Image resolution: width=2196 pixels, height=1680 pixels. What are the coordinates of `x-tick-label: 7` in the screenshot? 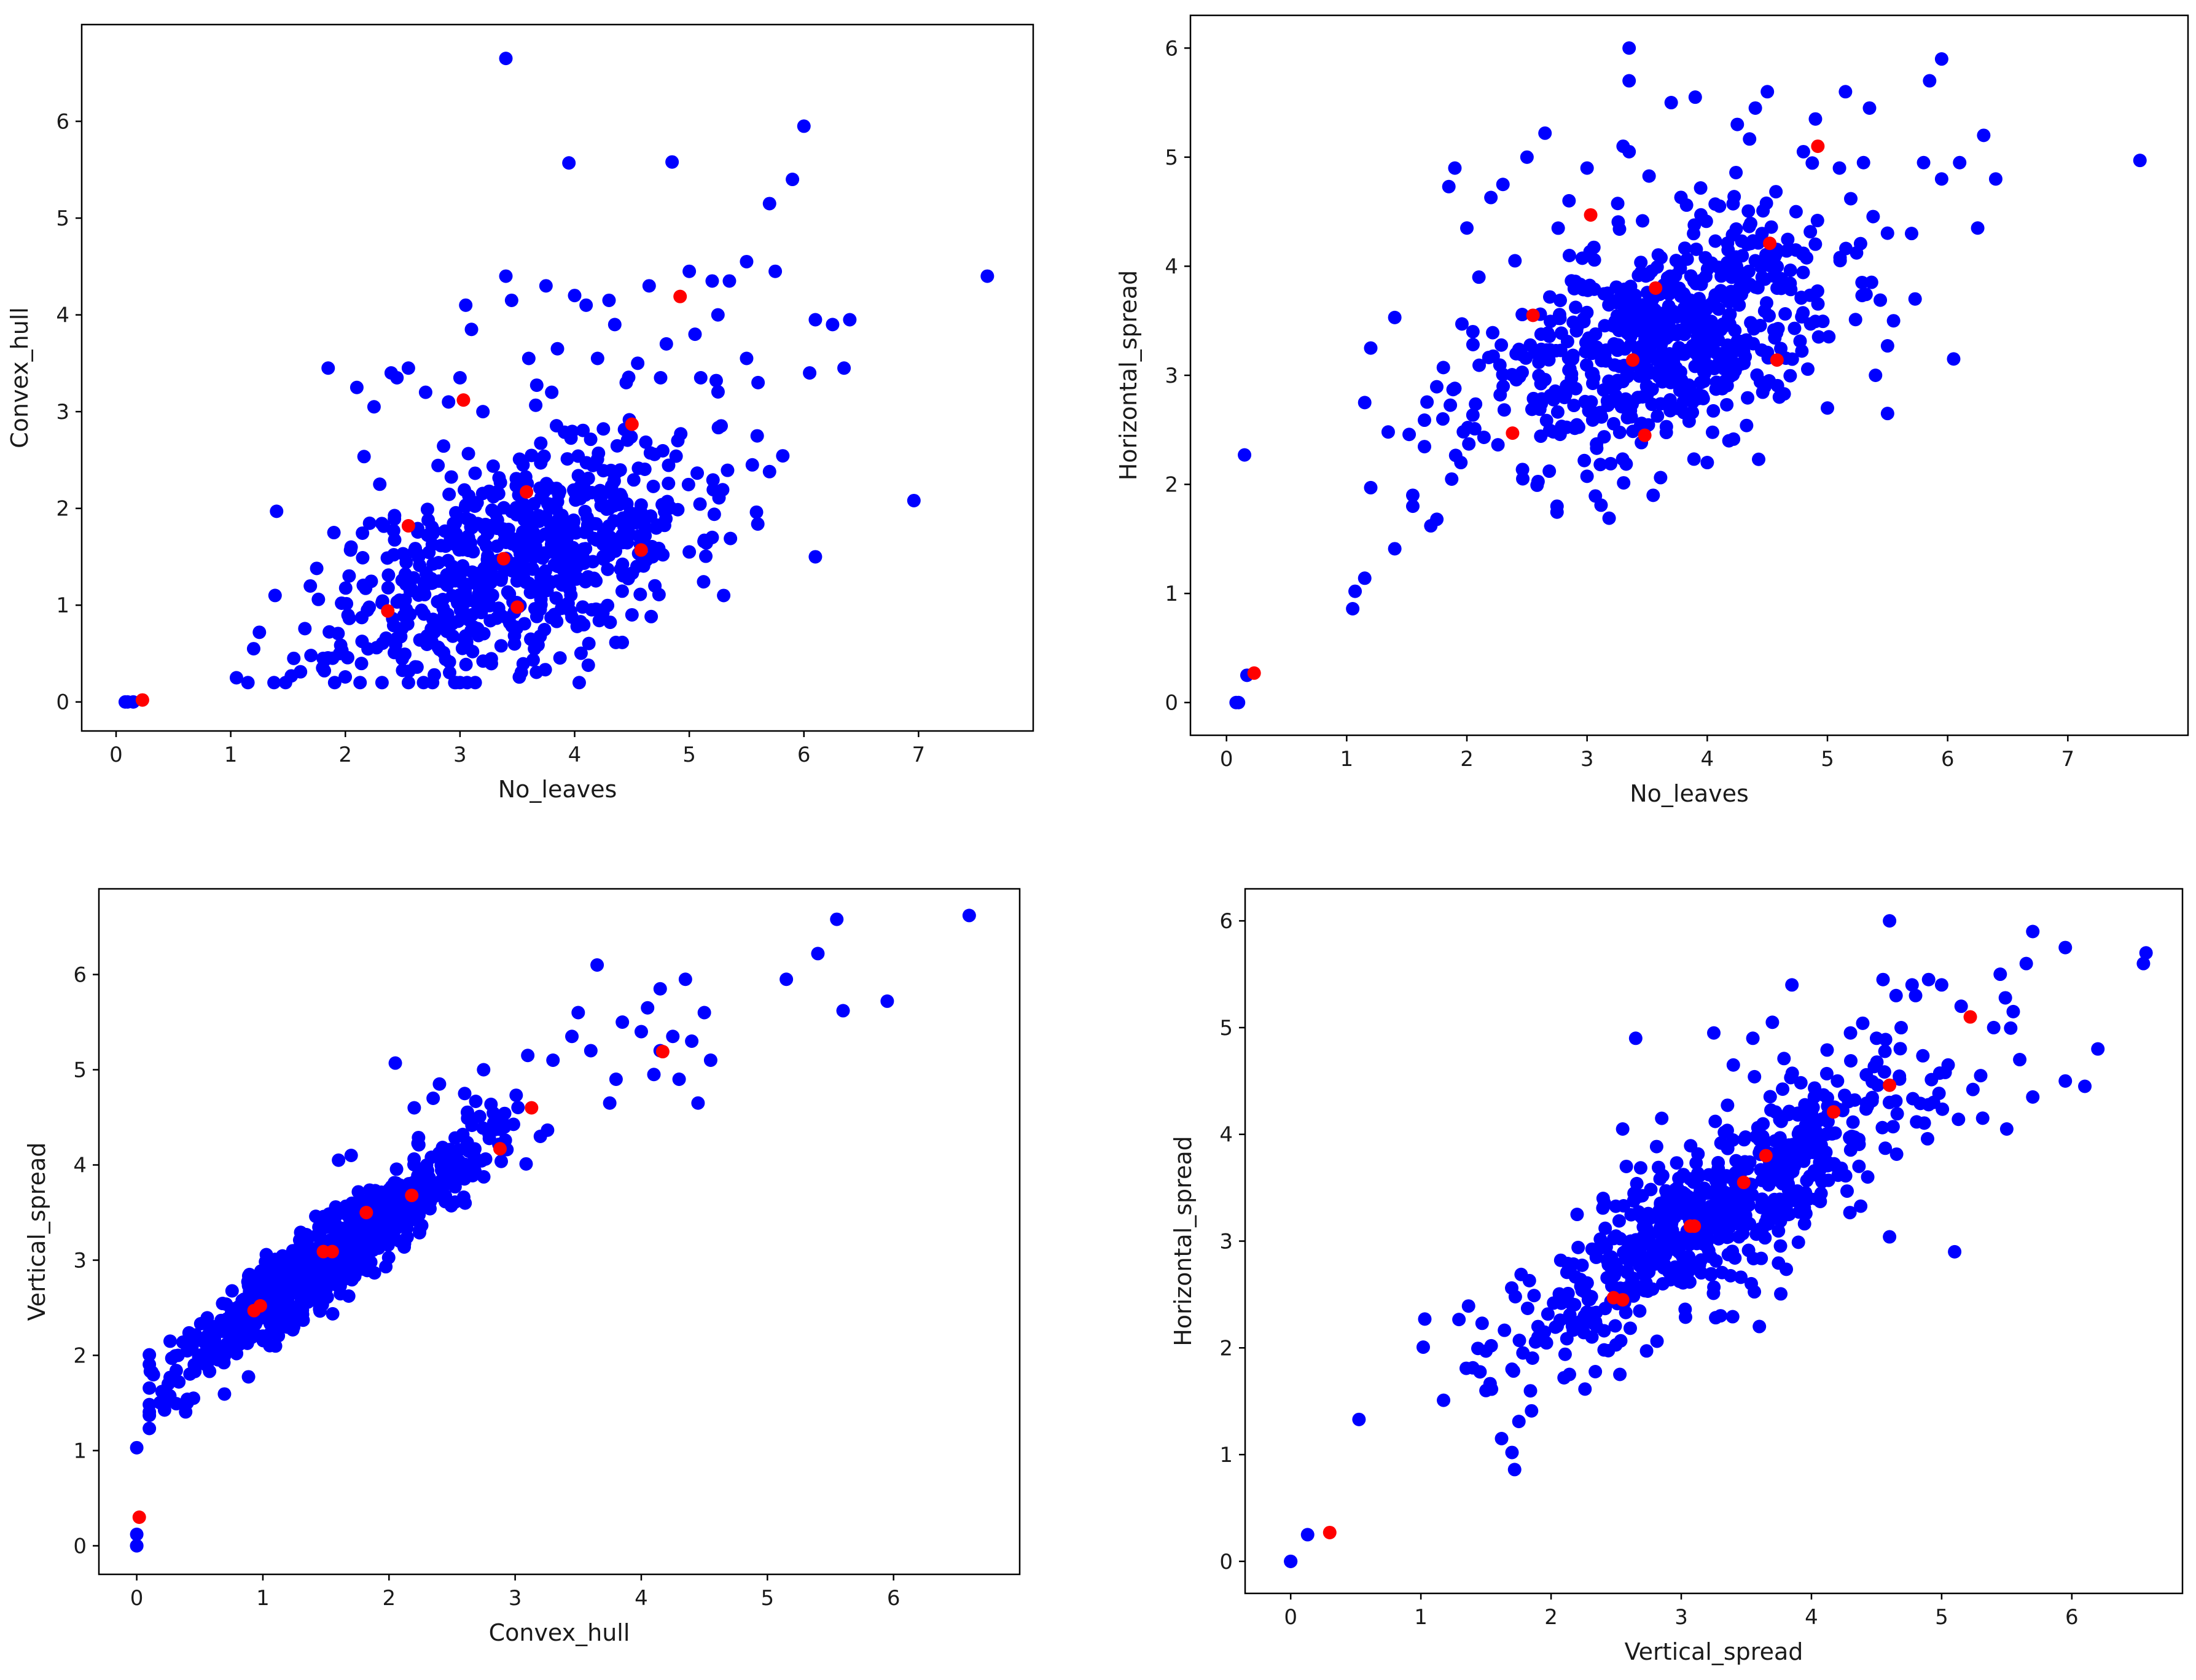 It's located at (2068, 760).